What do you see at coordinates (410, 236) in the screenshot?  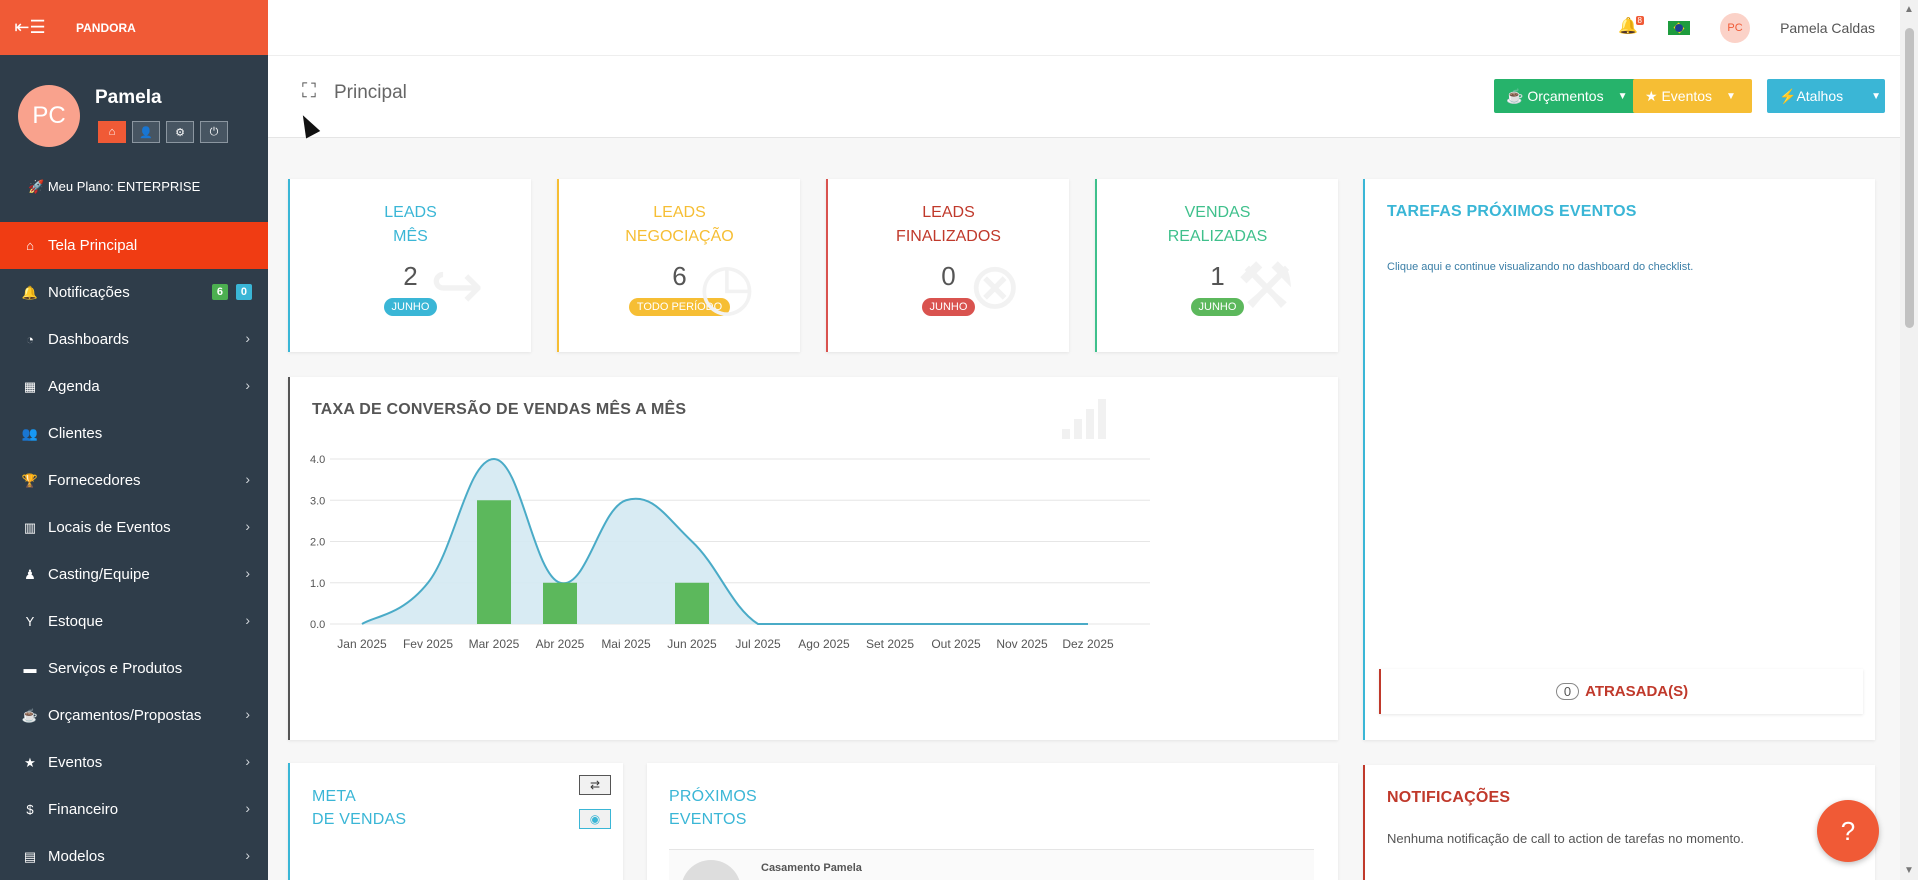 I see `stat-title-line2: MÊS` at bounding box center [410, 236].